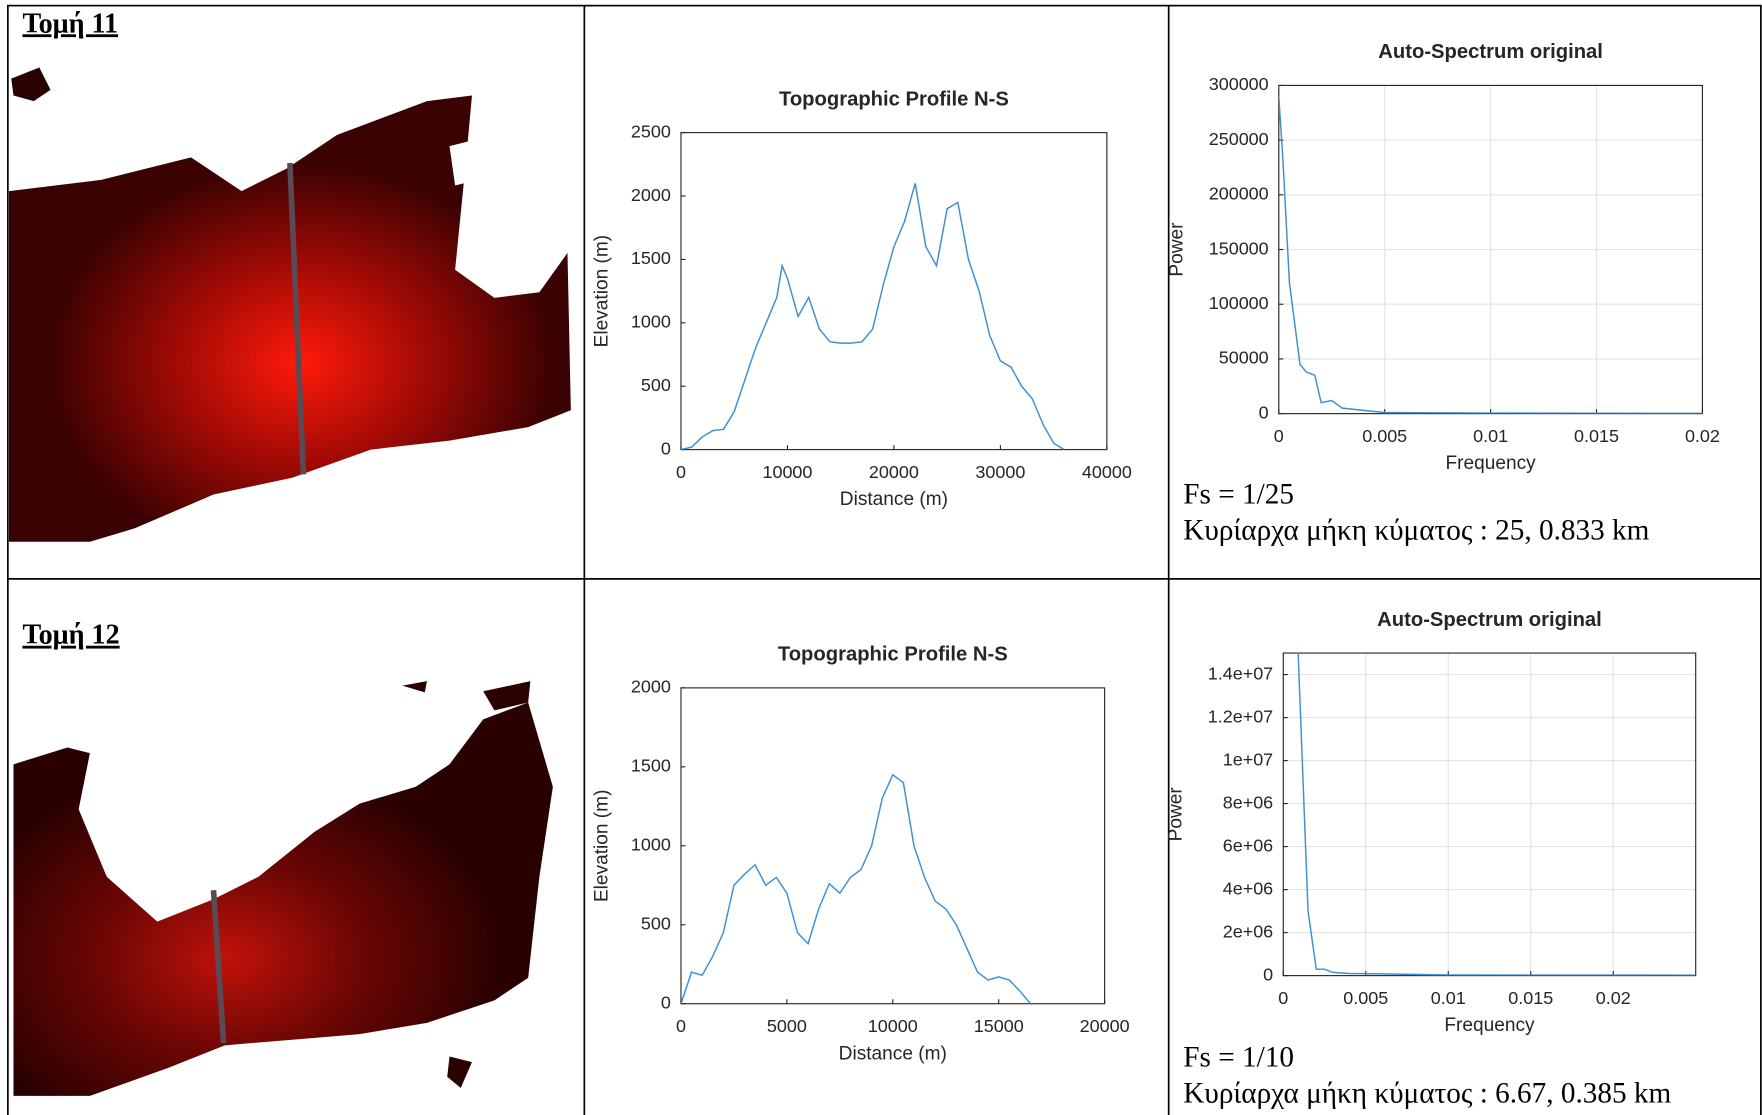 Image resolution: width=1762 pixels, height=1115 pixels. Describe the element at coordinates (651, 131) in the screenshot. I see `y-tick-label: 2500` at that location.